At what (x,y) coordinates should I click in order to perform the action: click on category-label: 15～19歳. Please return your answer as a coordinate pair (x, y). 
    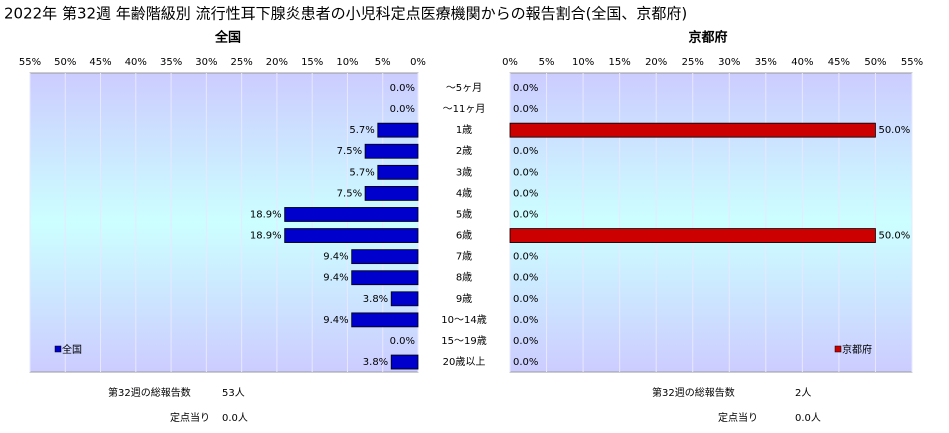
    Looking at the image, I should click on (463, 341).